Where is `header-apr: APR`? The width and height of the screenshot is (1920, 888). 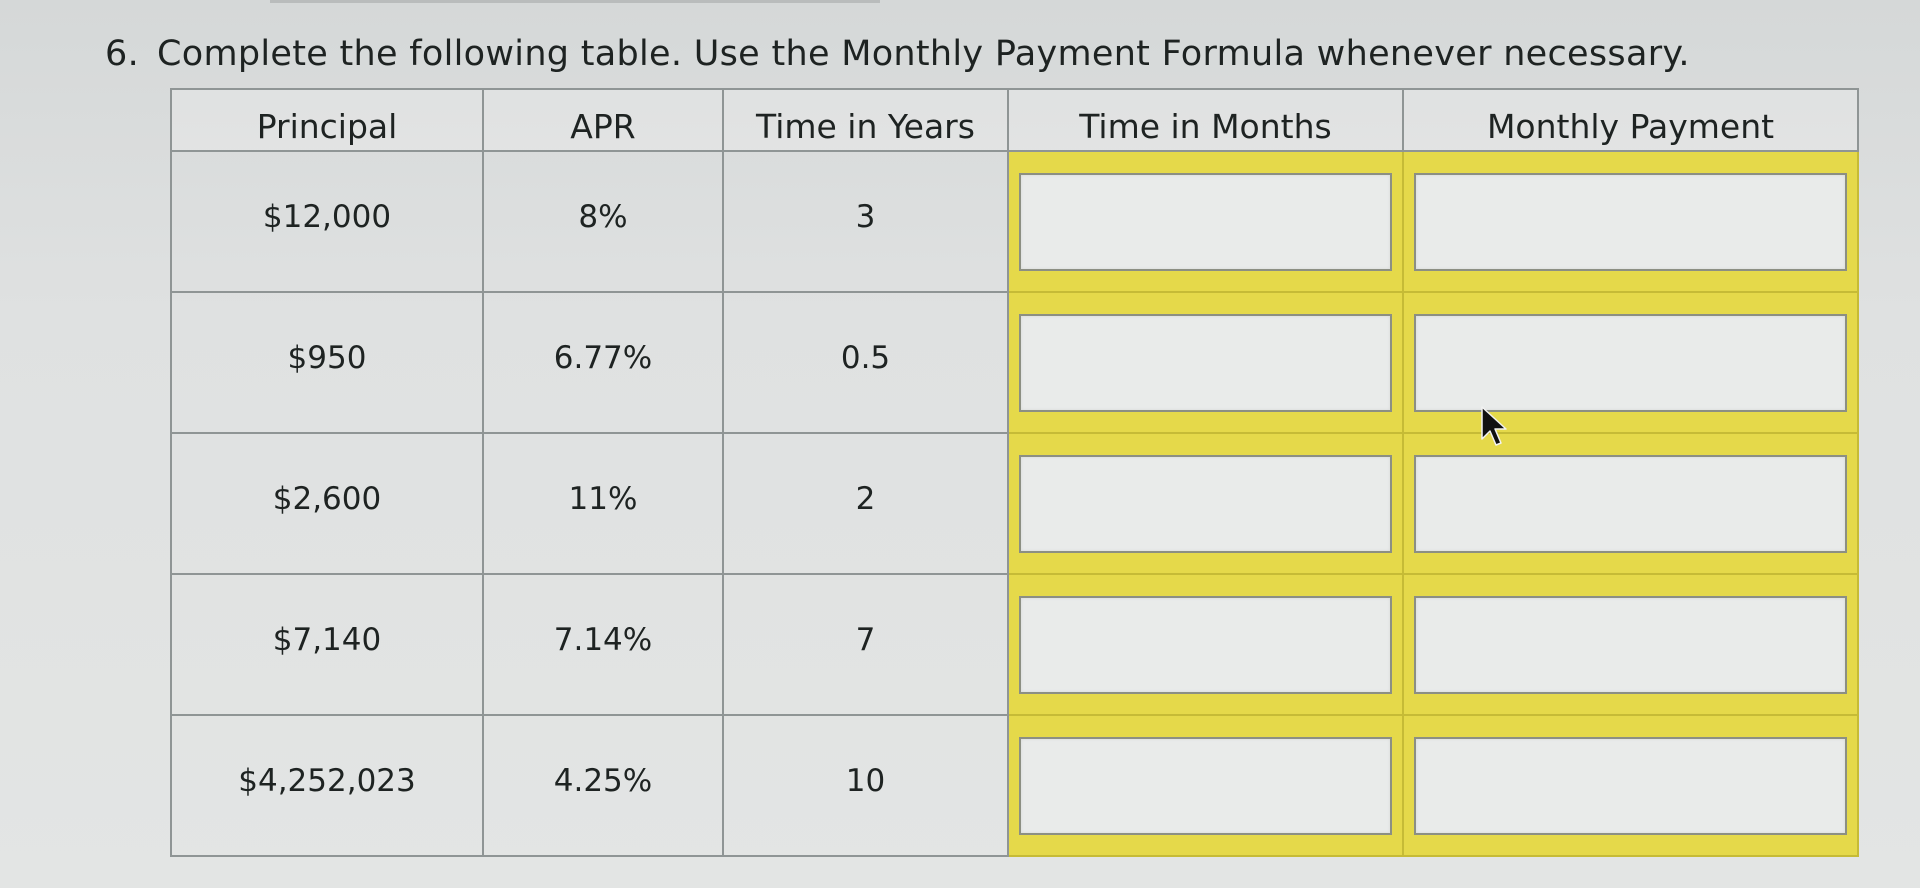 header-apr: APR is located at coordinates (603, 120).